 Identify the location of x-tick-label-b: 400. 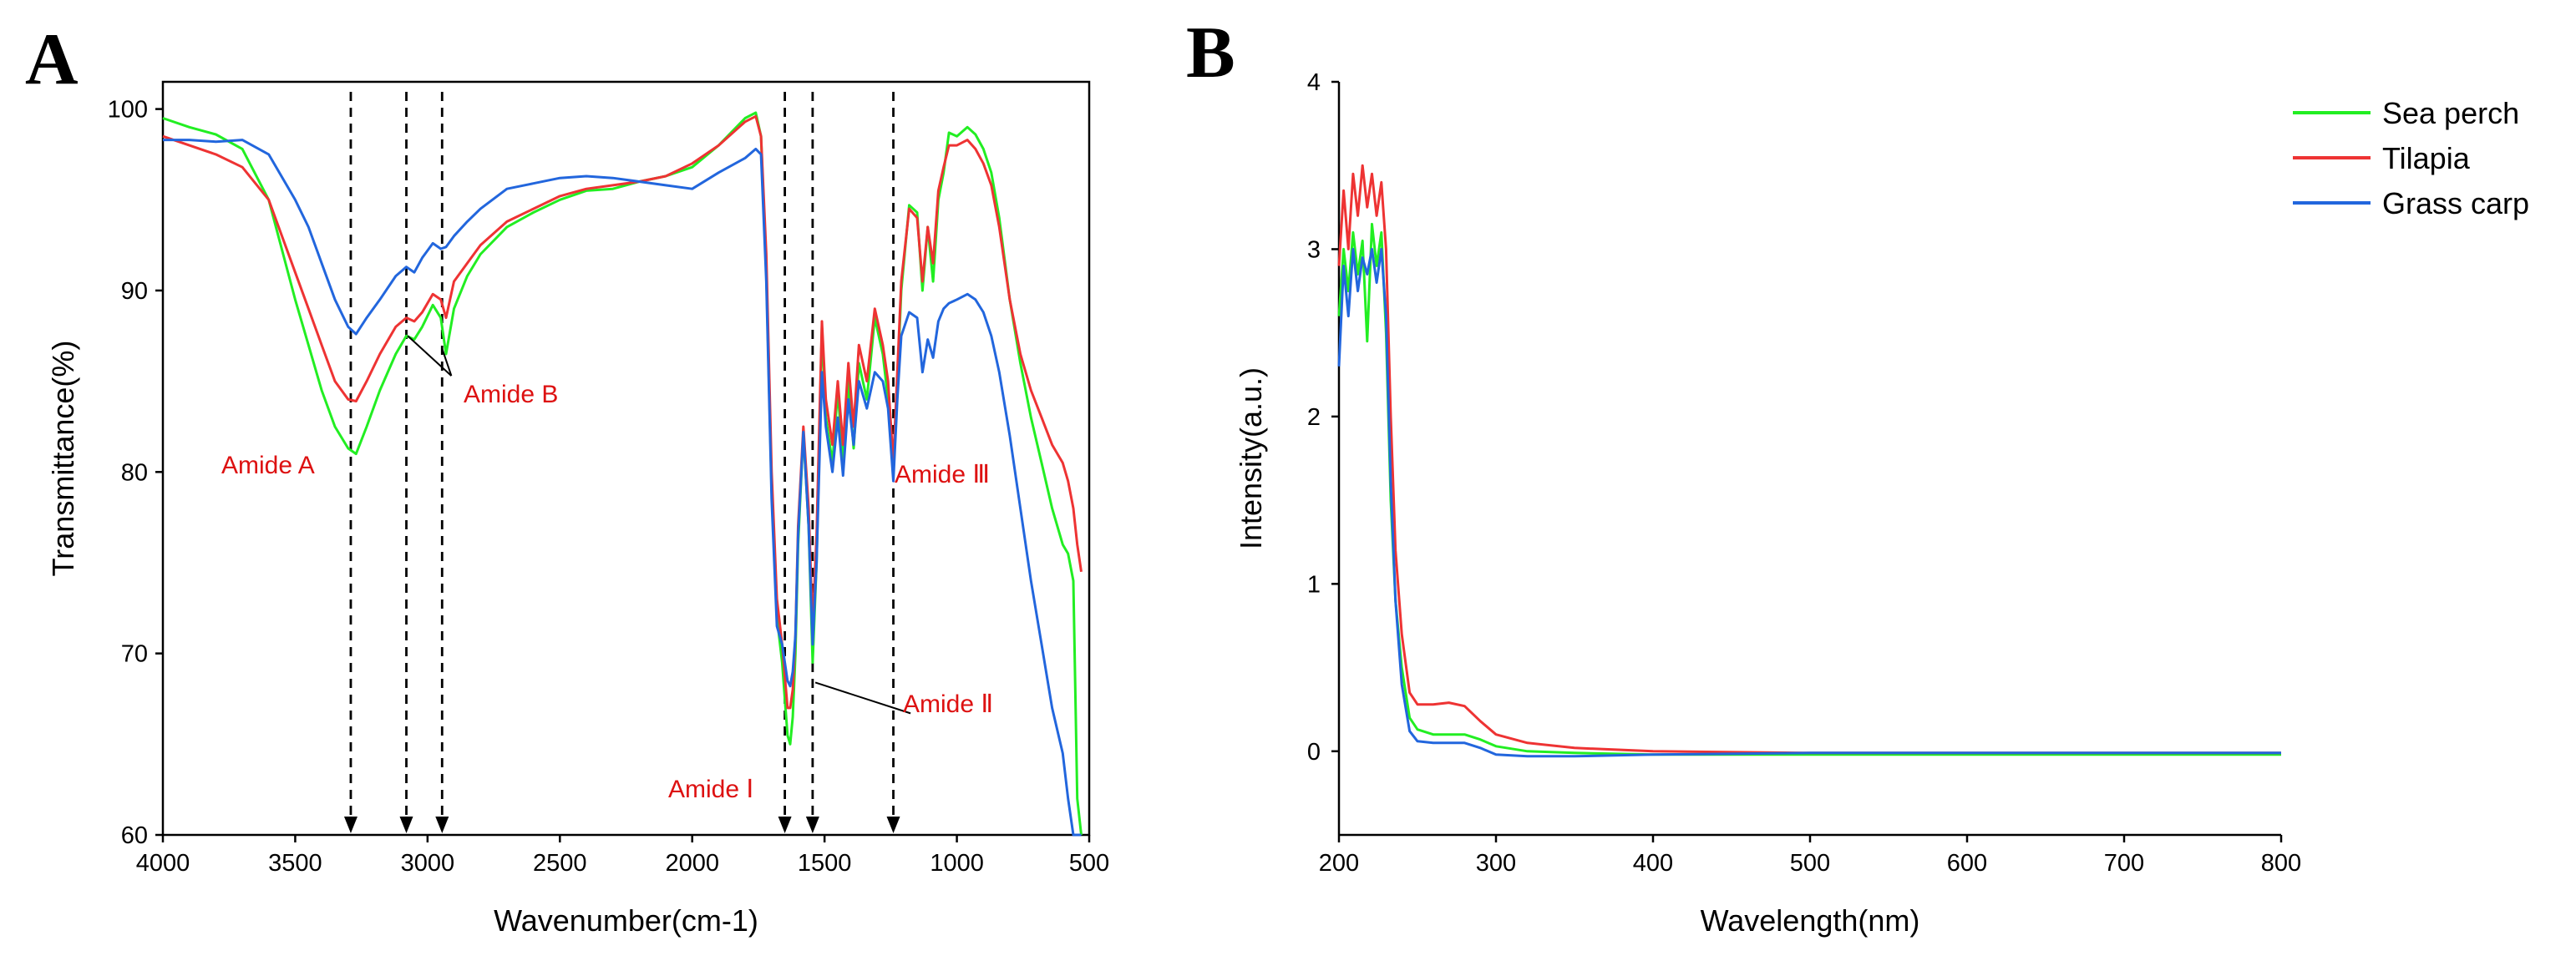
(1653, 863).